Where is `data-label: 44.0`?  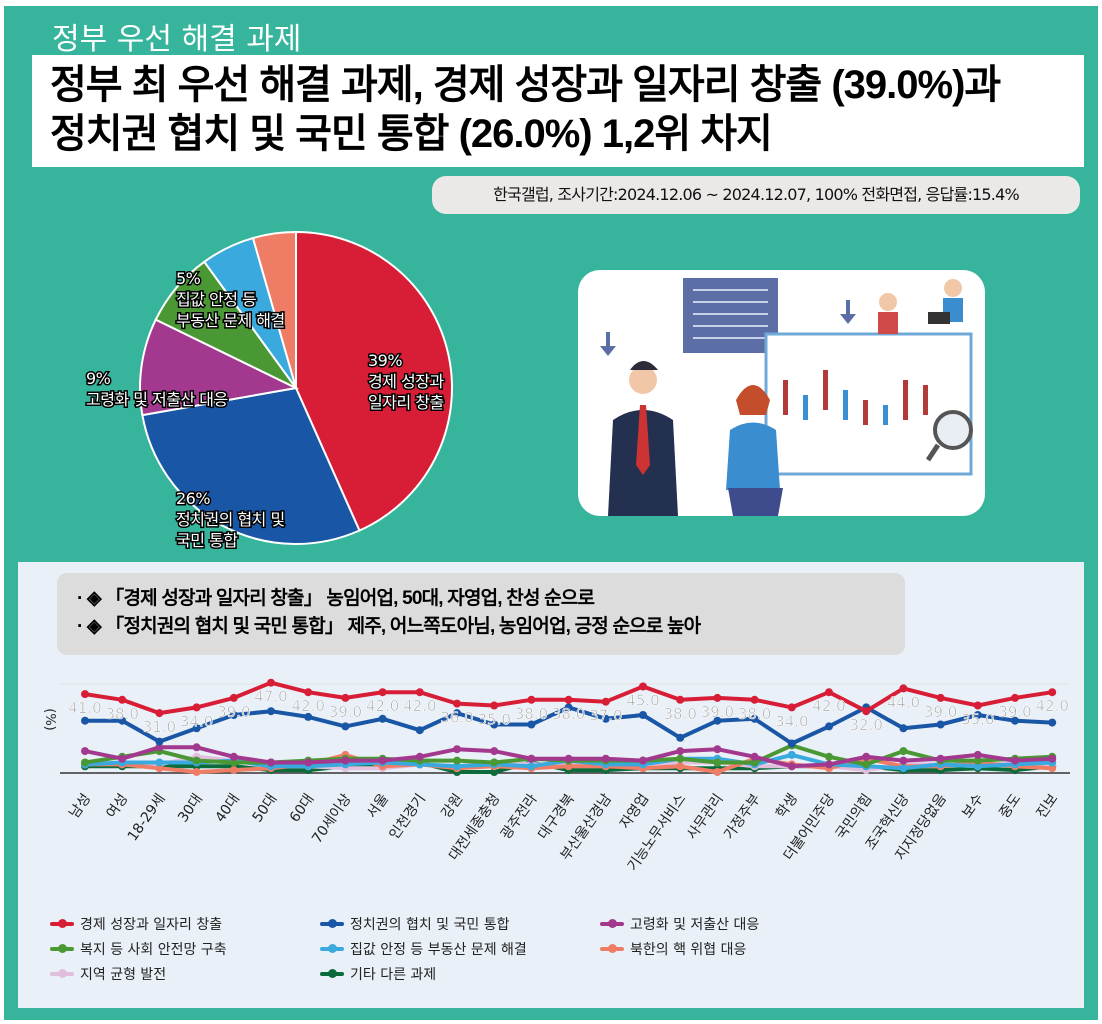
data-label: 44.0 is located at coordinates (903, 702).